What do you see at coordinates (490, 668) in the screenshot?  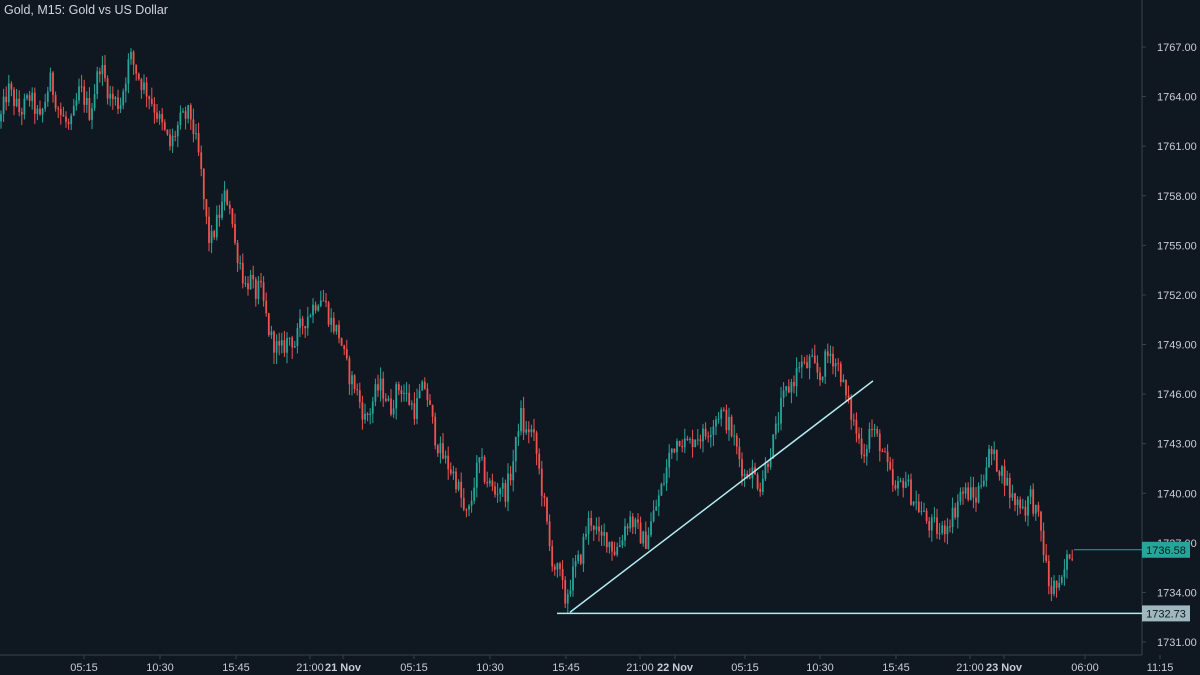 I see `x-tick-label: 10:30` at bounding box center [490, 668].